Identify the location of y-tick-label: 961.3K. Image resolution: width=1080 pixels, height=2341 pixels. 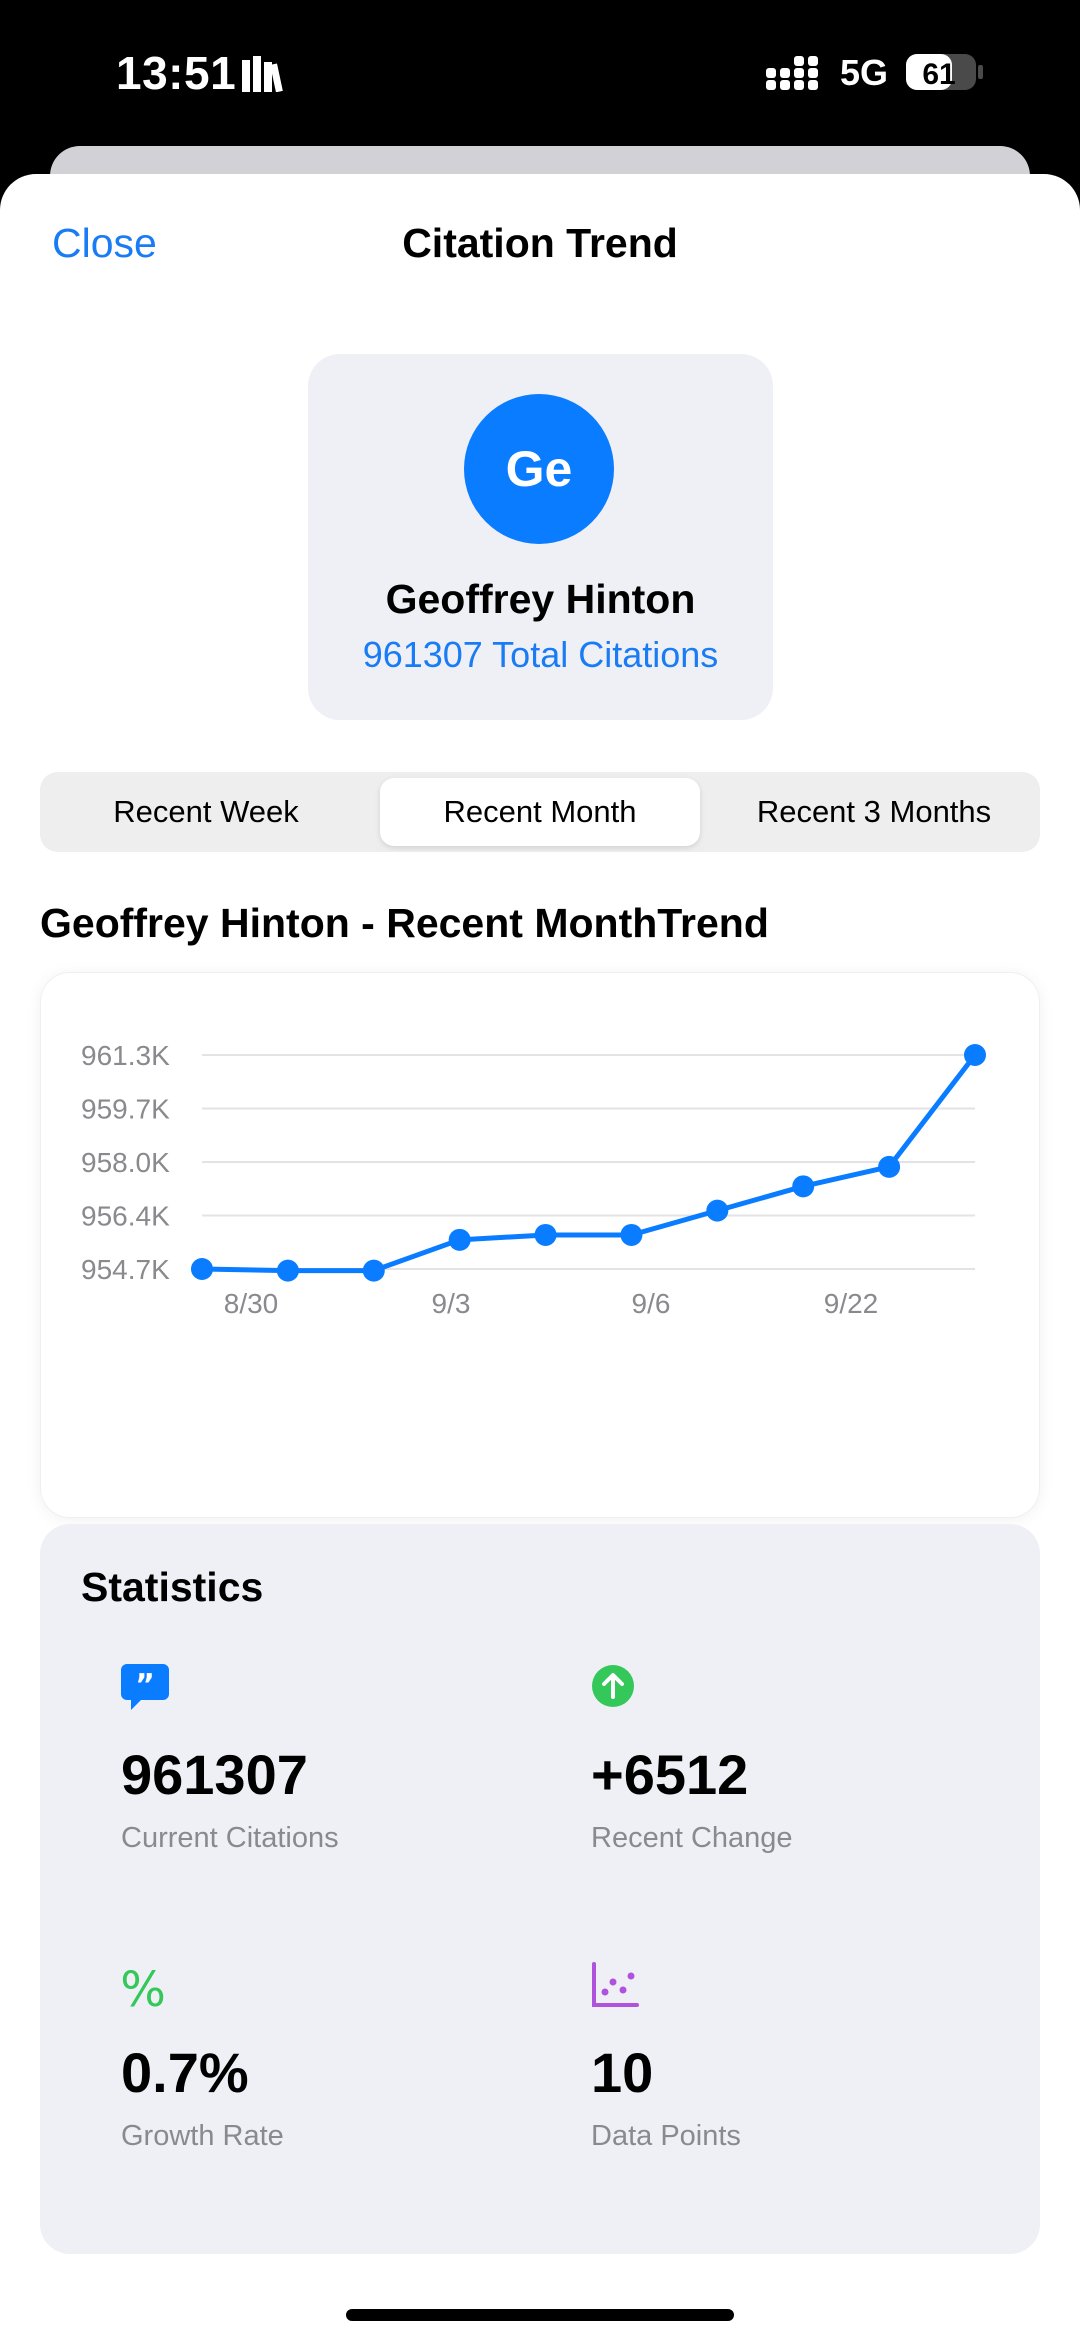
(125, 1055).